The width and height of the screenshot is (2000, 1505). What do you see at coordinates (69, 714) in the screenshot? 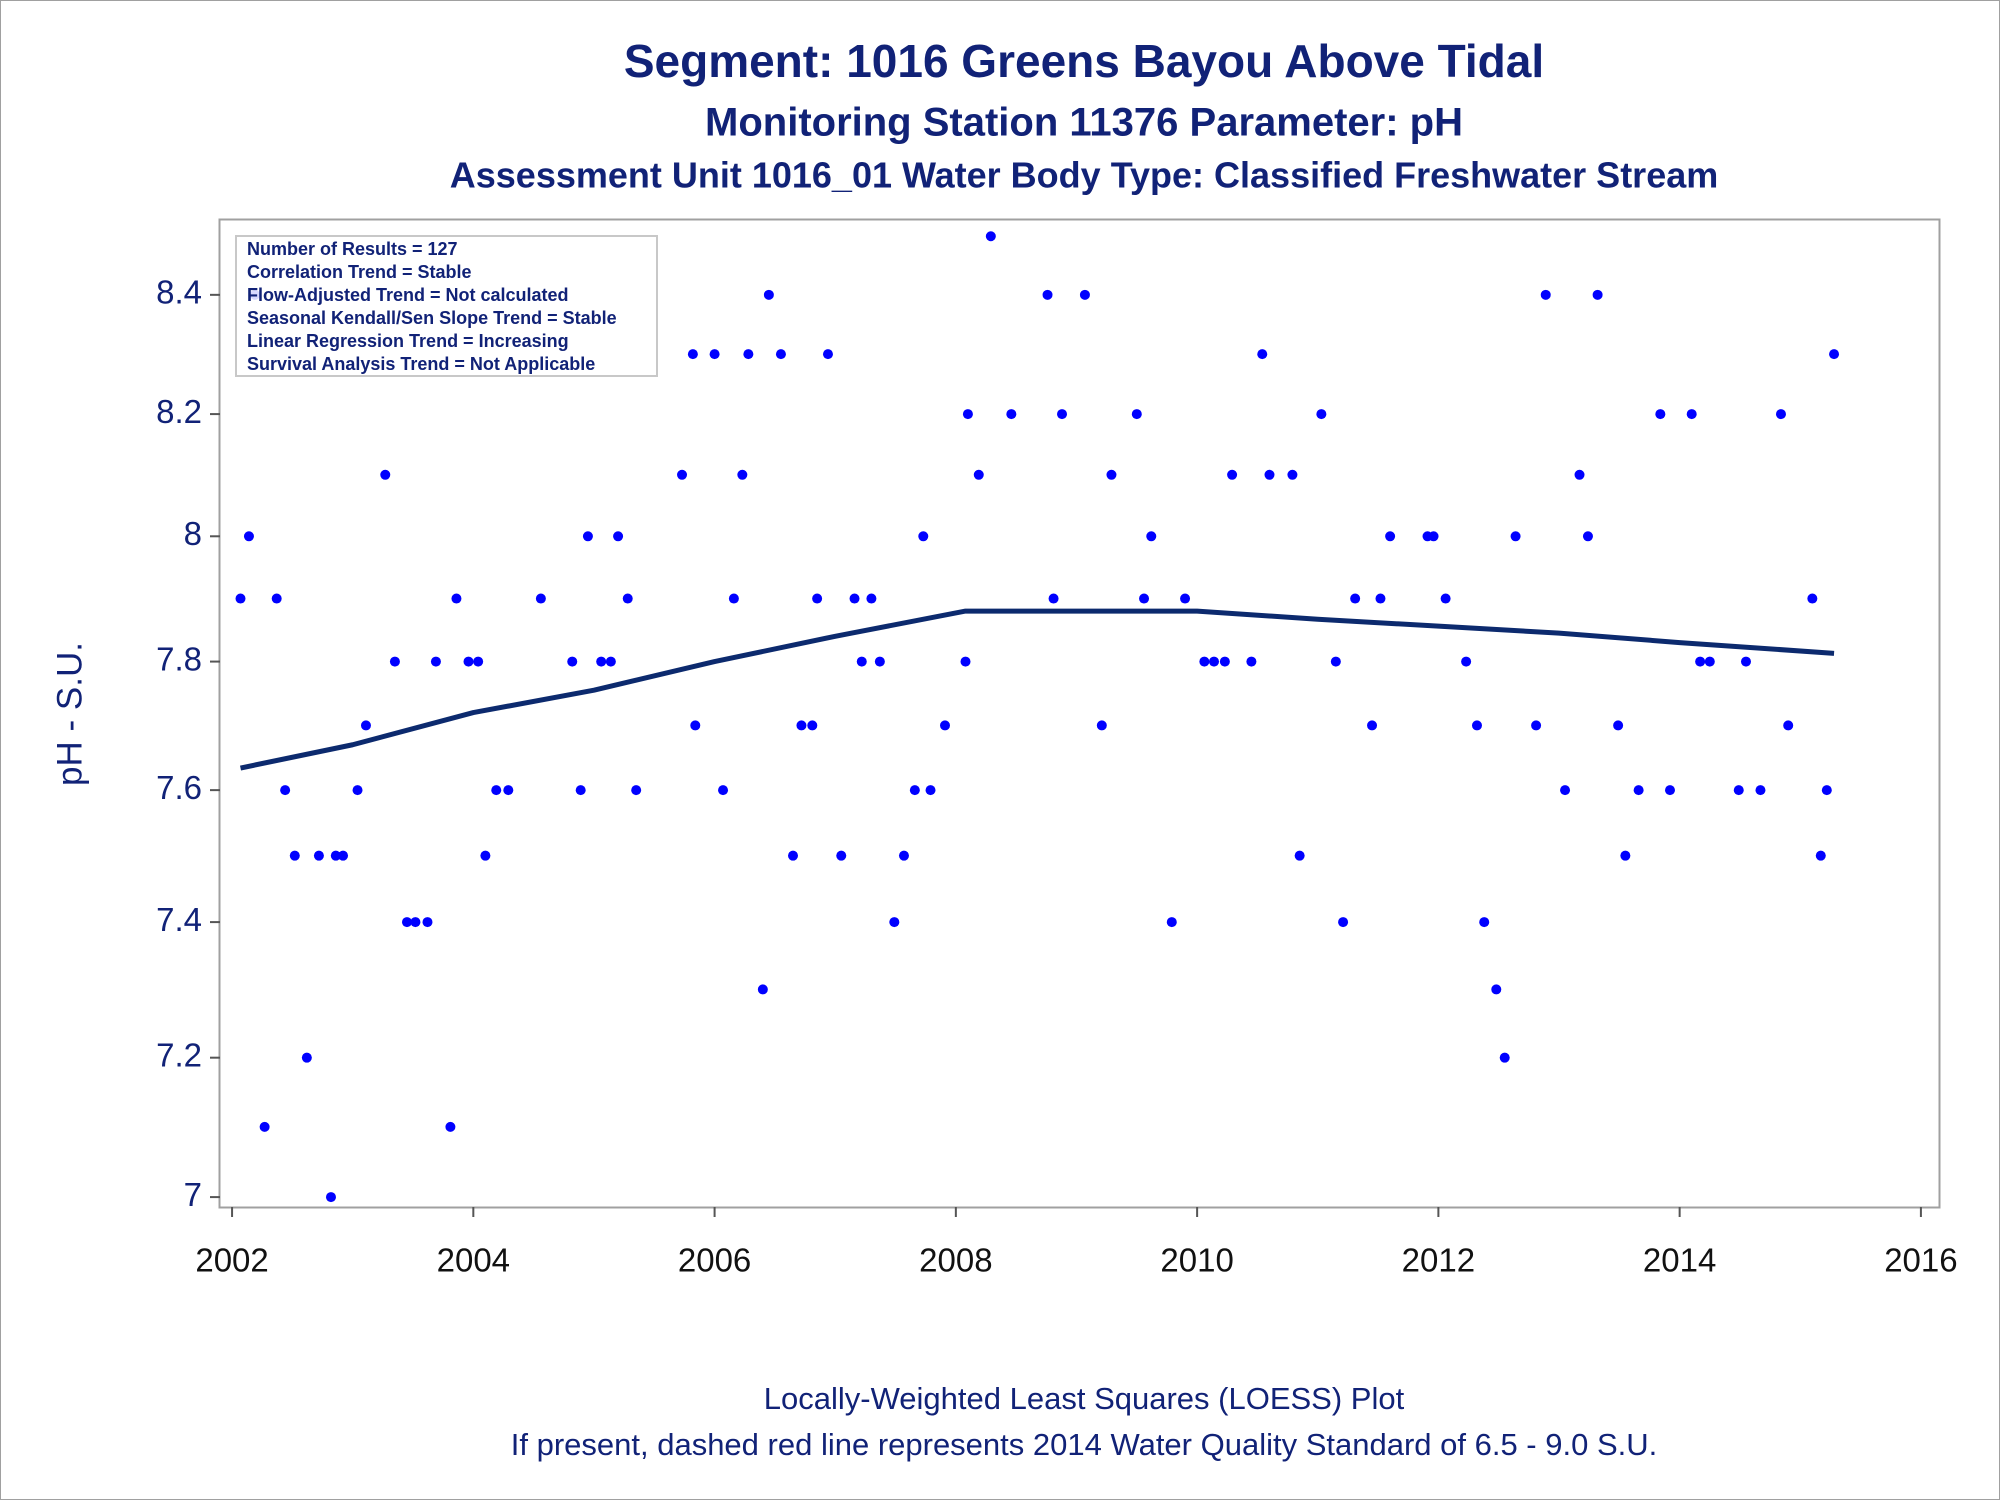
I see `y-axis-label: pH - S.U.` at bounding box center [69, 714].